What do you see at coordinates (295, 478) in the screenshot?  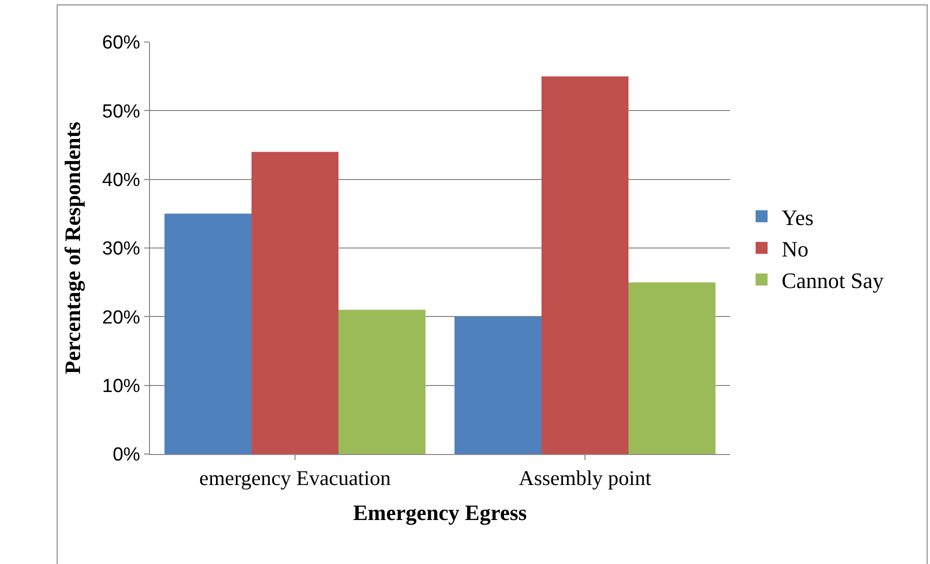 I see `x-tick-label: emergency Evacuation` at bounding box center [295, 478].